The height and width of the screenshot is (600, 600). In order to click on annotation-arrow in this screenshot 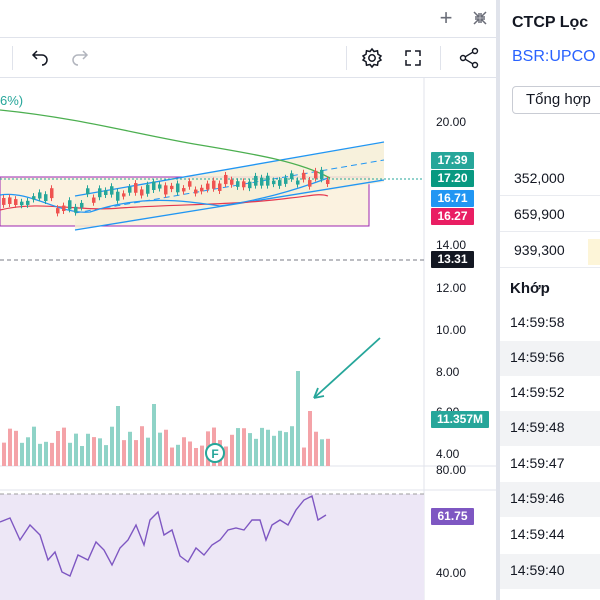, I will do `click(347, 368)`.